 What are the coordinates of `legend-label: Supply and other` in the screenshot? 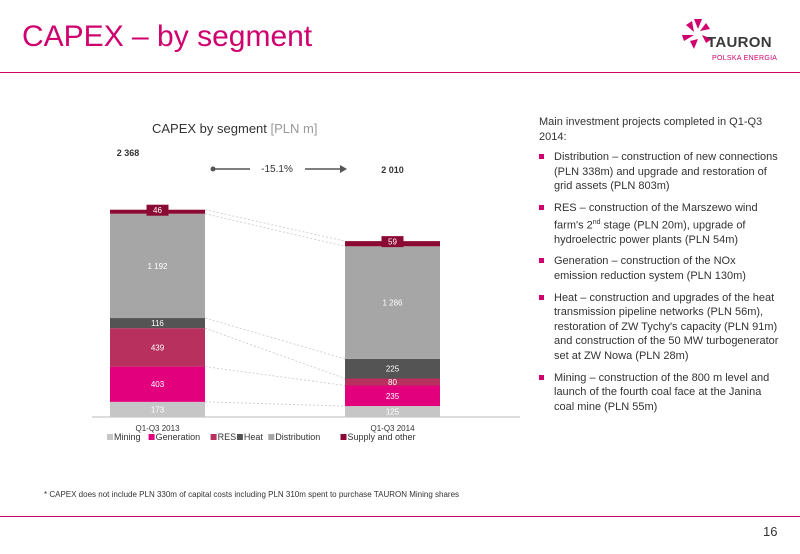 It's located at (382, 437).